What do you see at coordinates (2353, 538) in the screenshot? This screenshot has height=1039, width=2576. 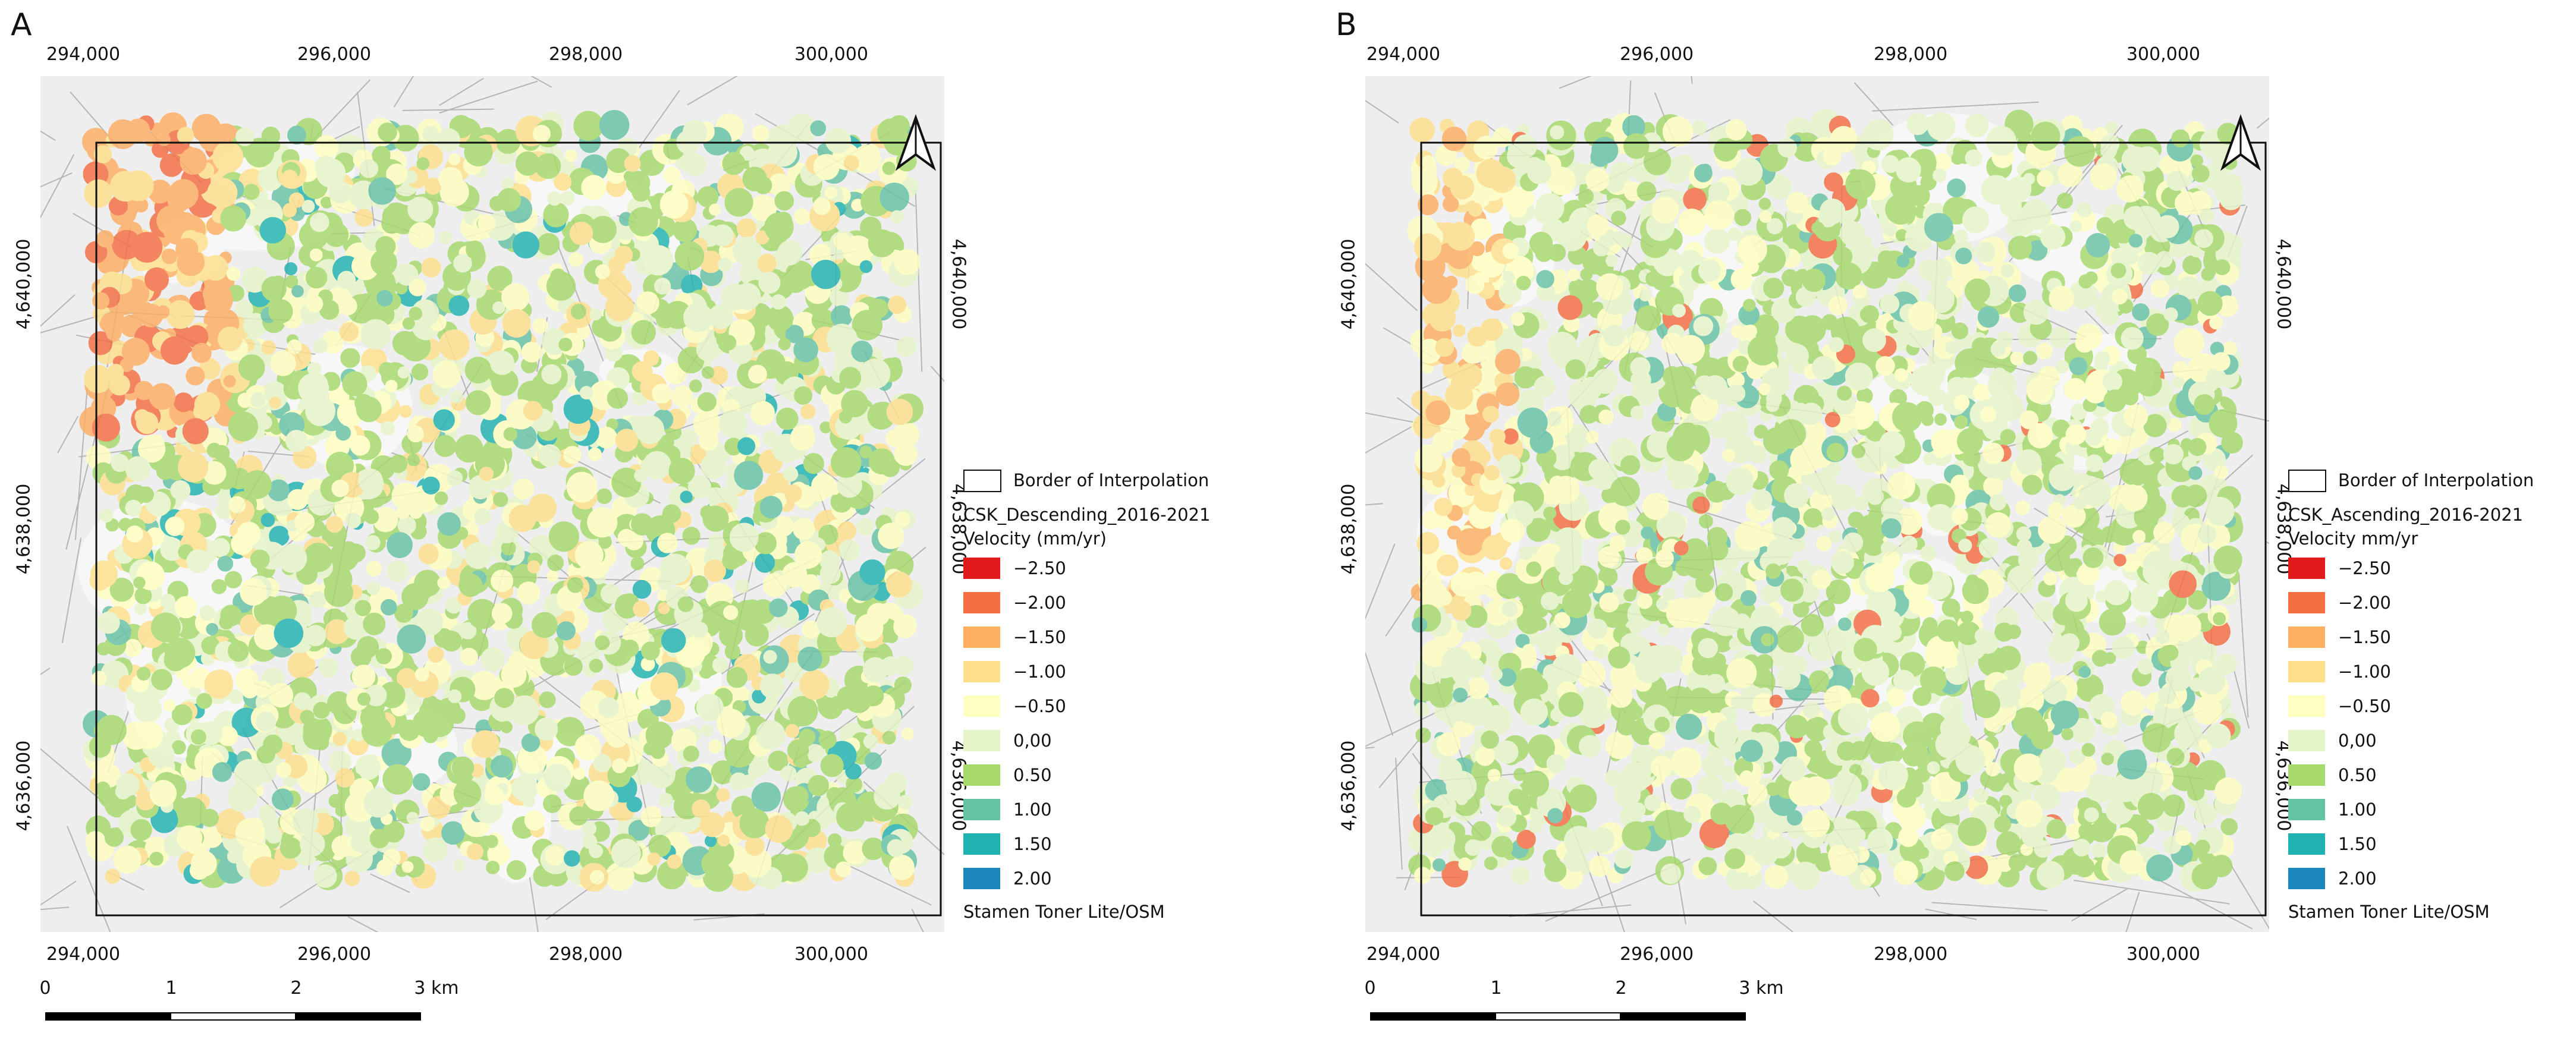 I see `legend-velocity-title: Velocity mm/yr` at bounding box center [2353, 538].